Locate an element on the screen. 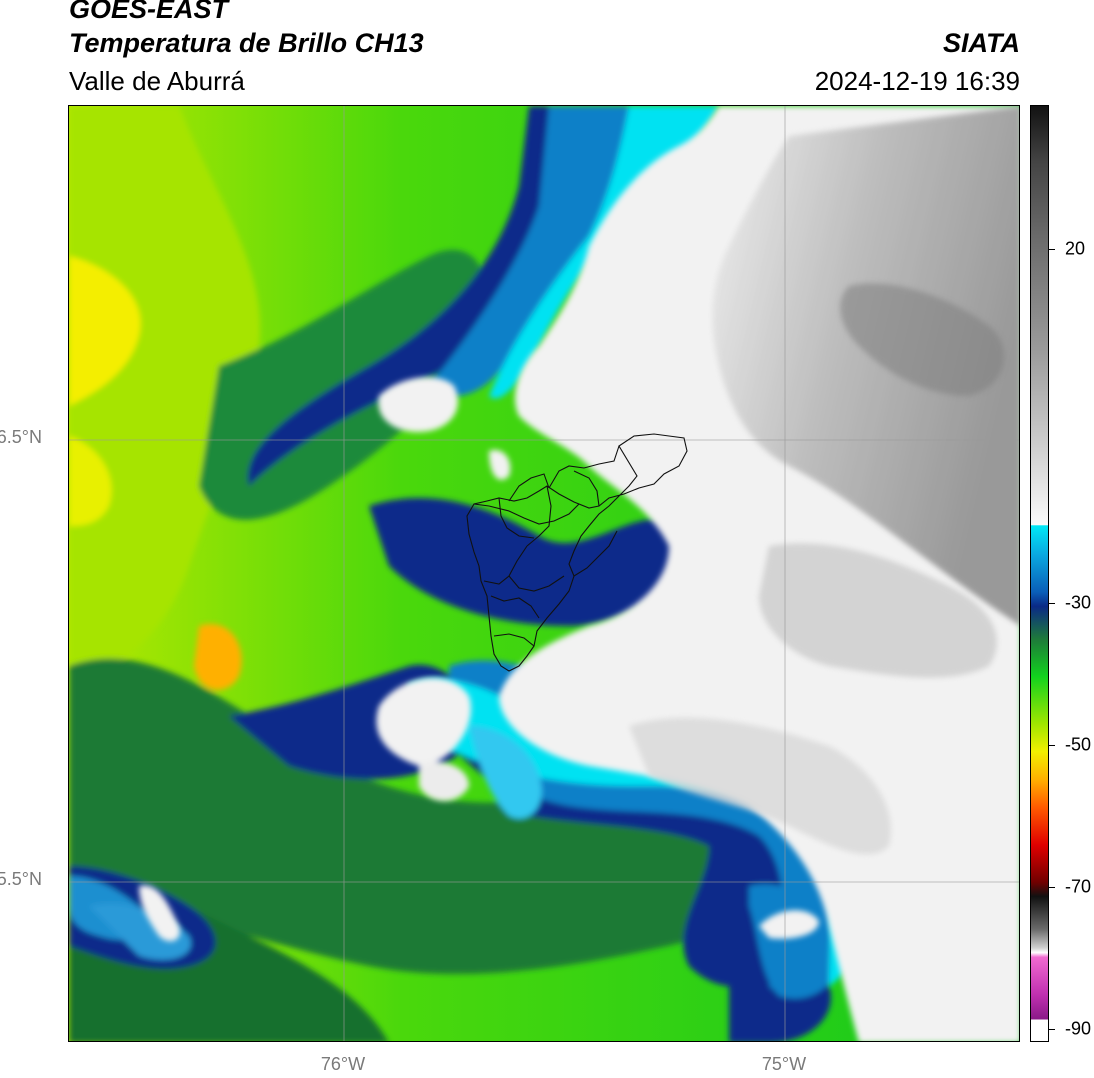 The height and width of the screenshot is (1078, 1094). lon-label-75: 75°W is located at coordinates (784, 1064).